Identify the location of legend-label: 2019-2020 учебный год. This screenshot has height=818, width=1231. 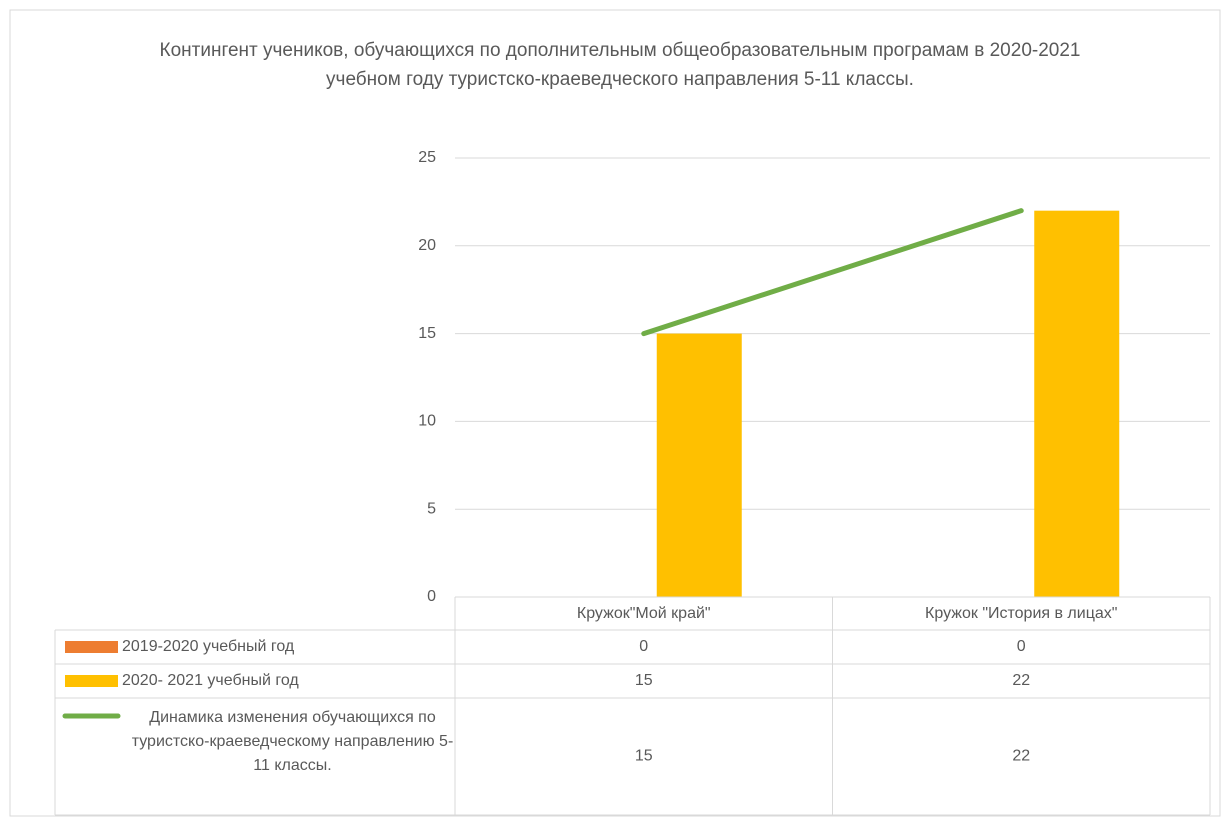
(208, 646).